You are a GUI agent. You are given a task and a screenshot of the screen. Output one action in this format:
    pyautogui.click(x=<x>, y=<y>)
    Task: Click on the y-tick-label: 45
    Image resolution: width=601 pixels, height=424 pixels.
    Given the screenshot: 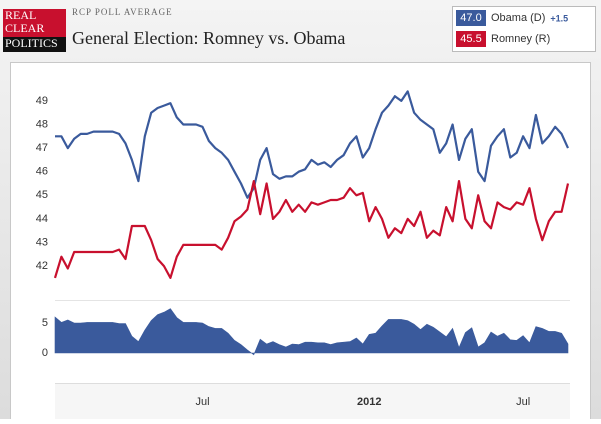 What is the action you would take?
    pyautogui.click(x=42, y=195)
    